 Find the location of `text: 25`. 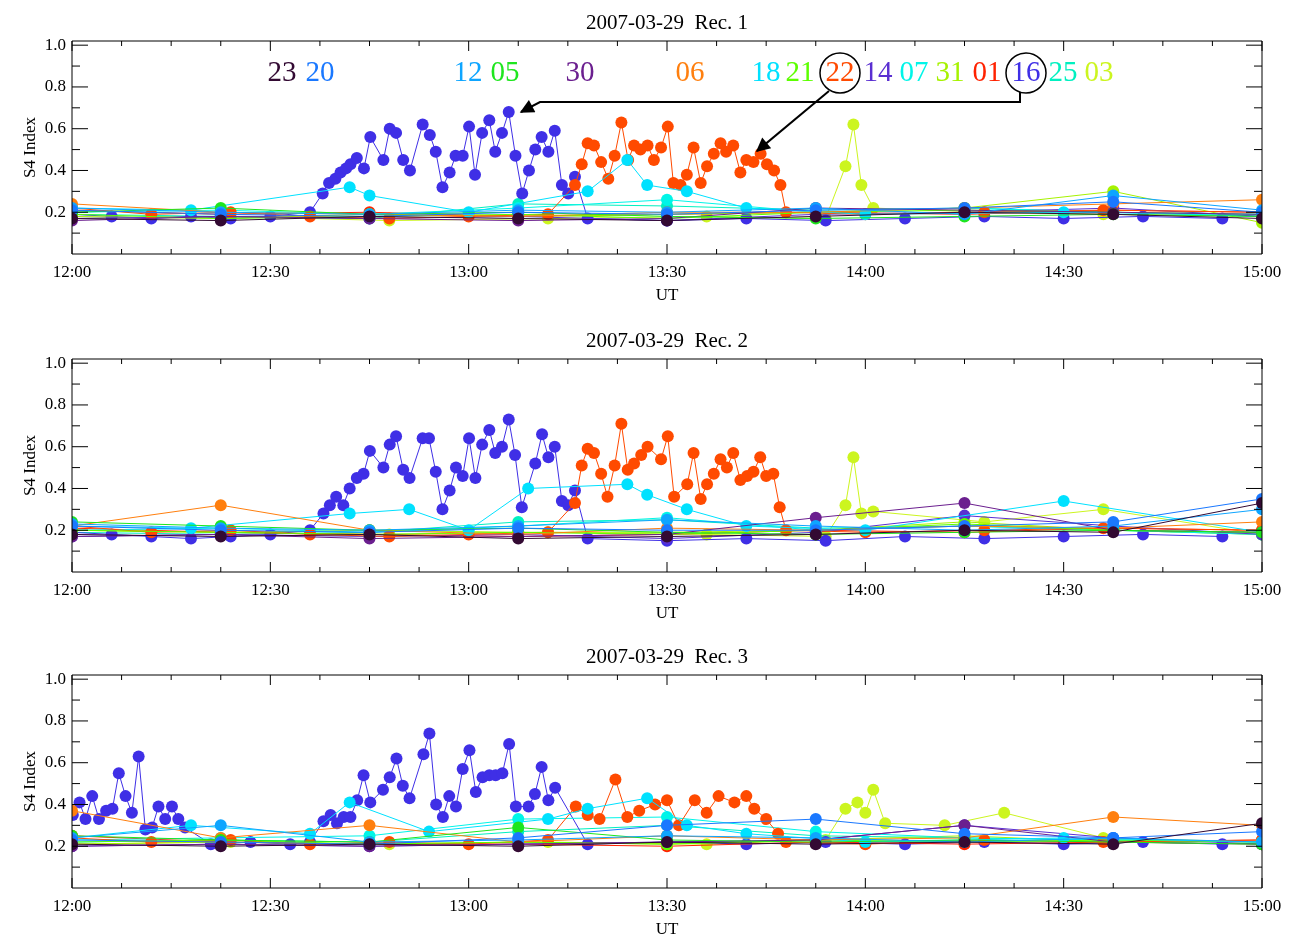

text: 25 is located at coordinates (1063, 70).